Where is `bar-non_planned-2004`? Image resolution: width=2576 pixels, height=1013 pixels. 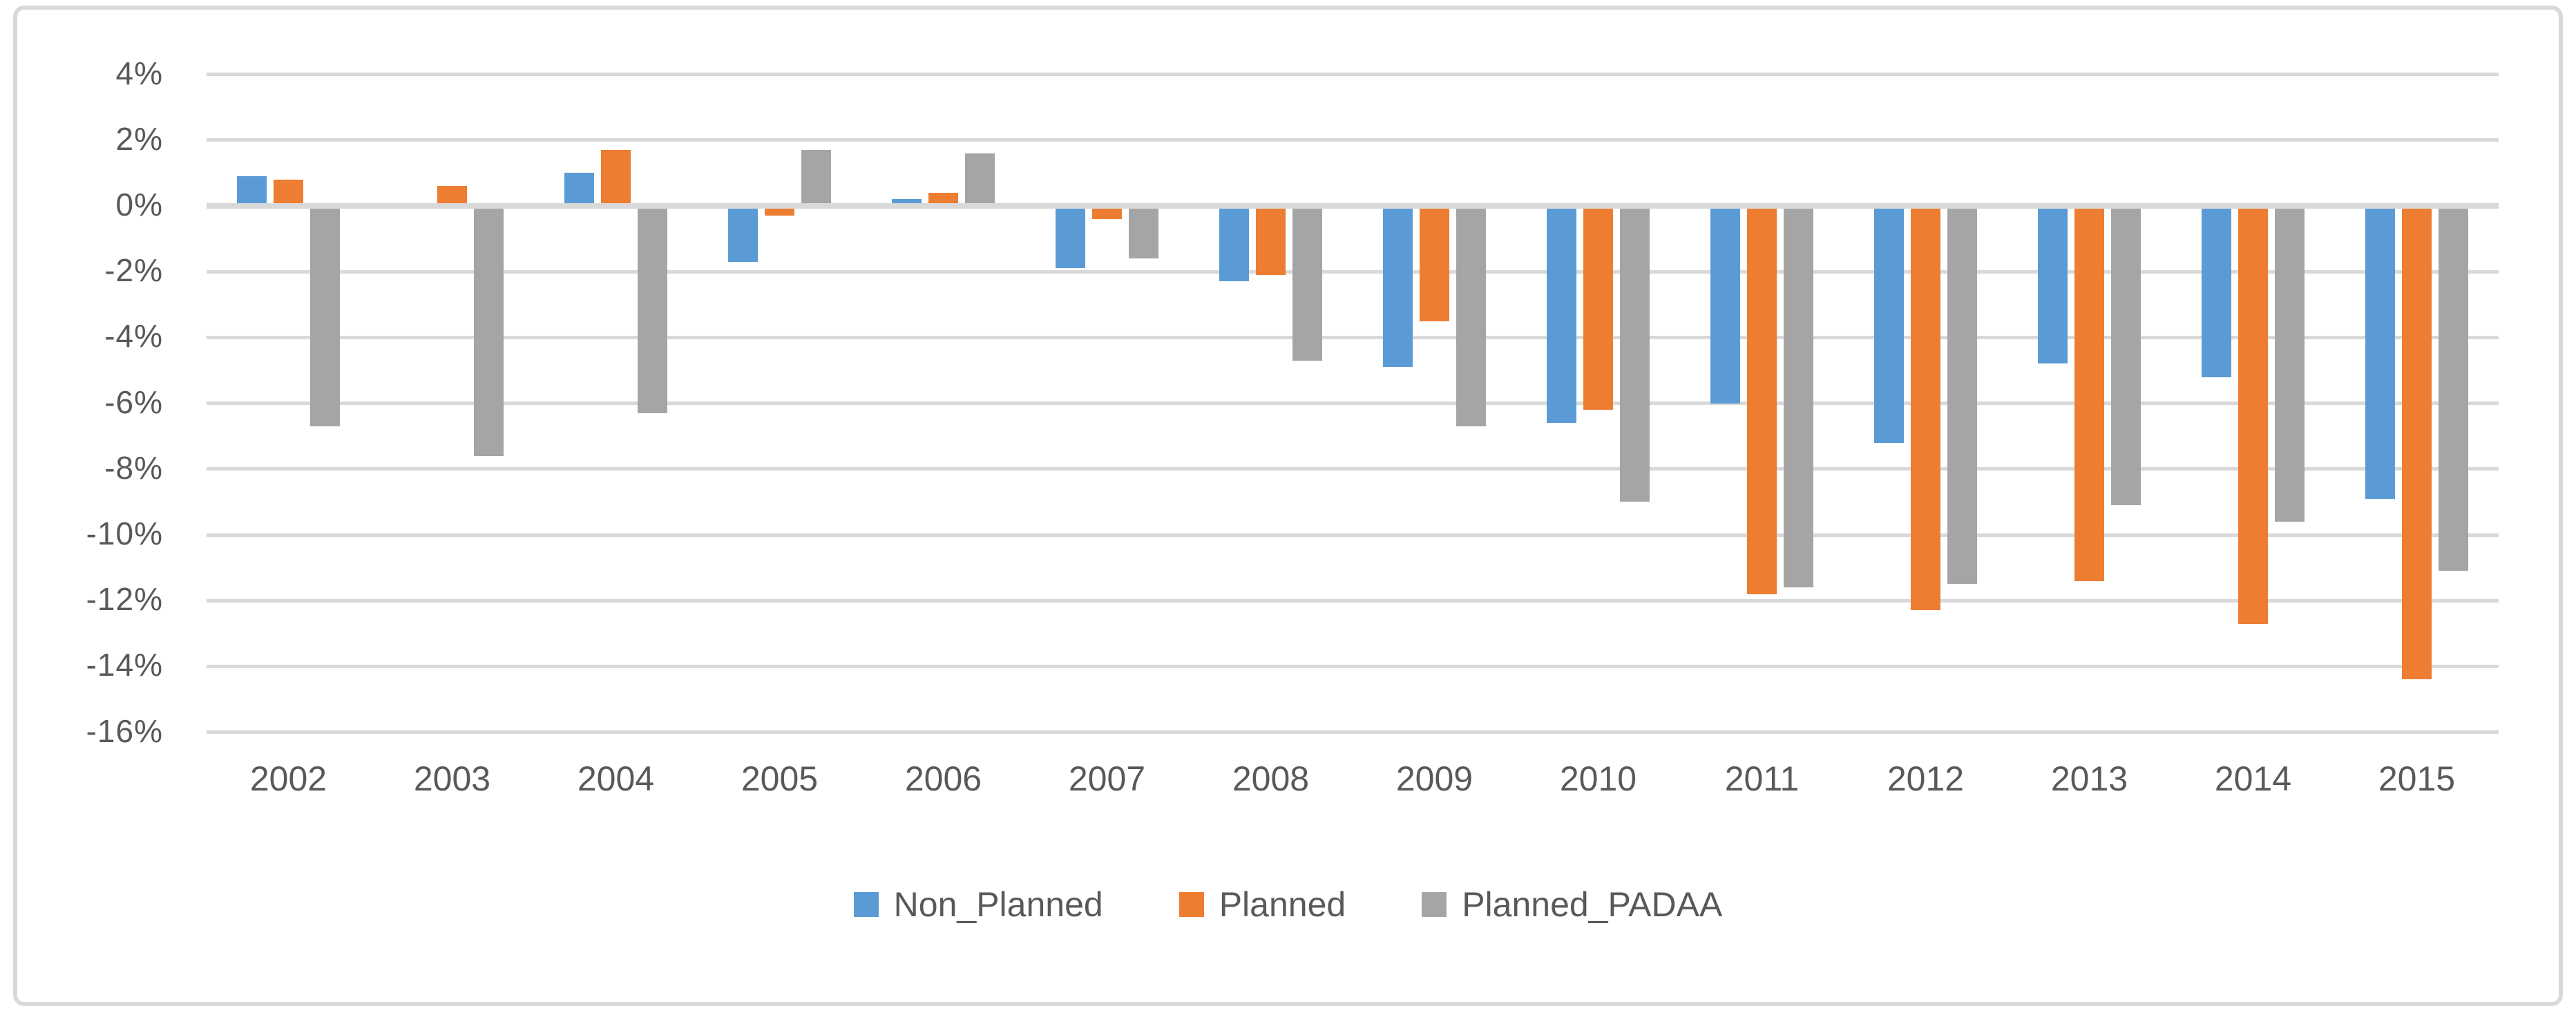
bar-non_planned-2004 is located at coordinates (579, 189).